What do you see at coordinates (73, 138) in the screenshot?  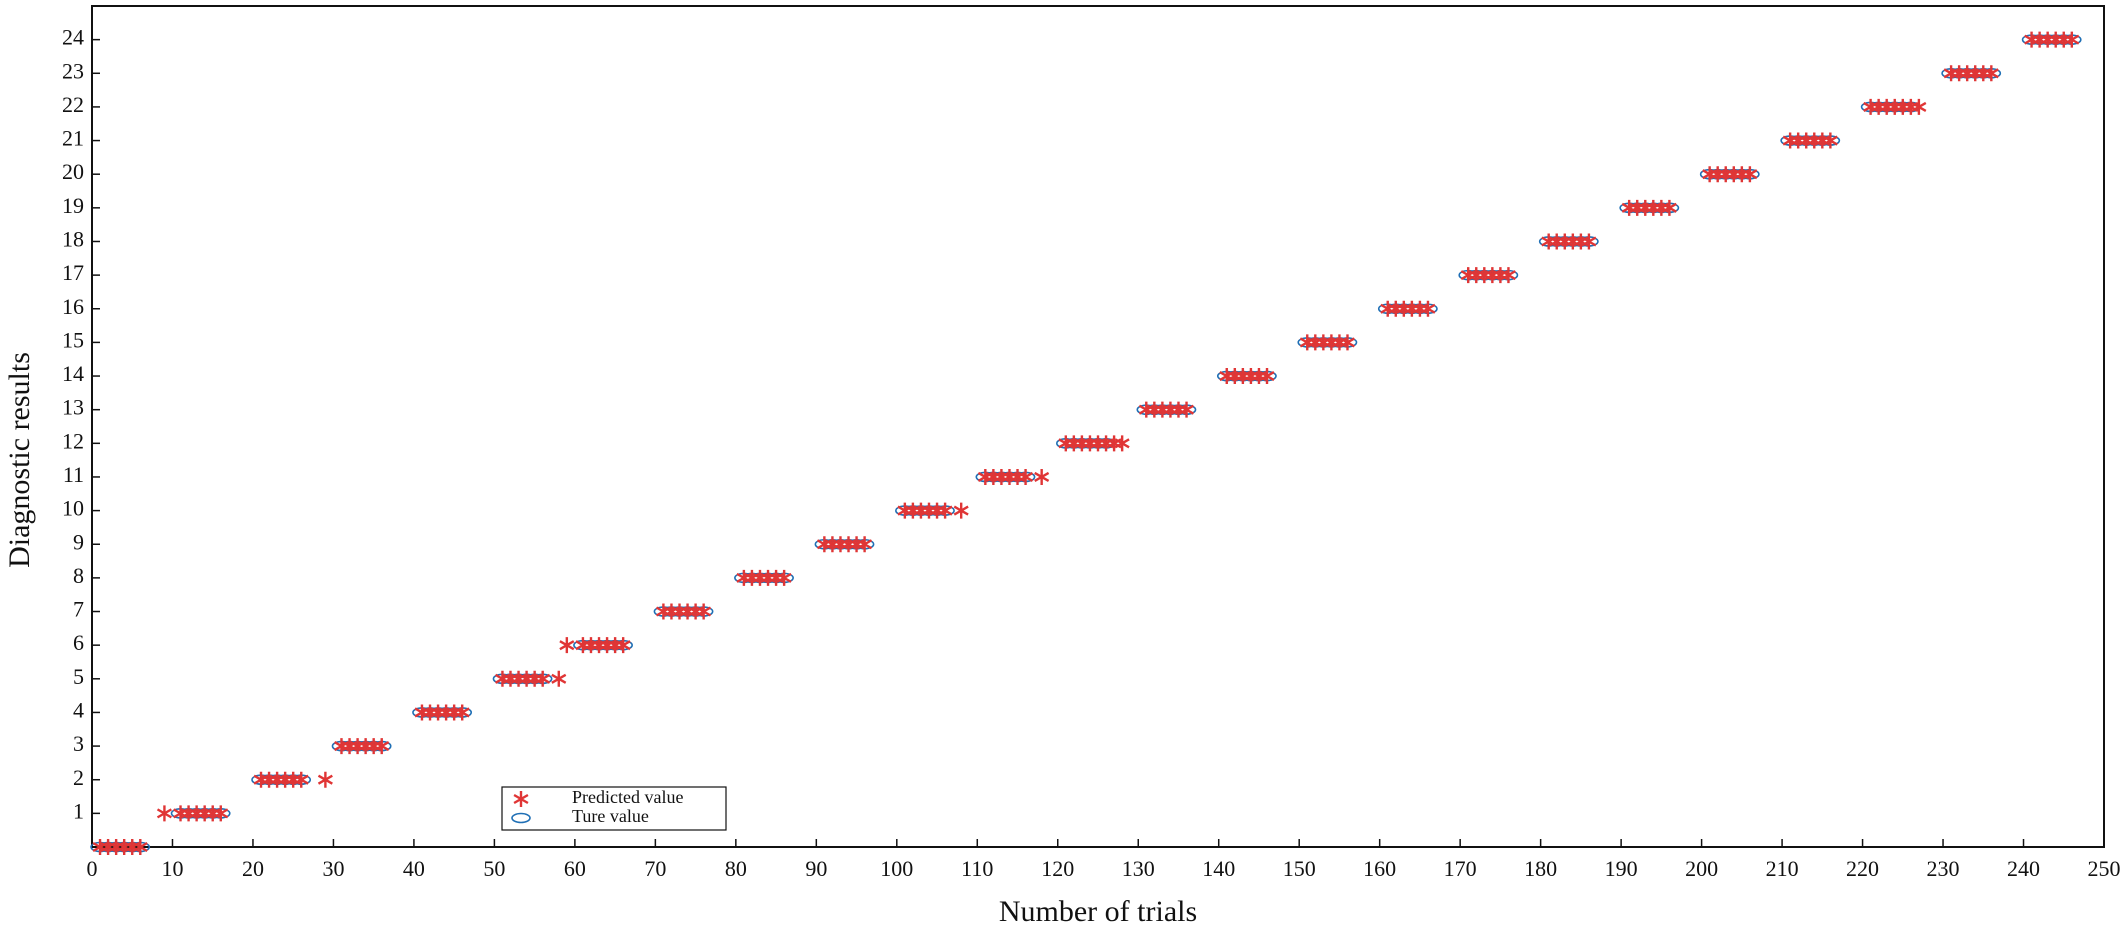 I see `y-tick-label: 21` at bounding box center [73, 138].